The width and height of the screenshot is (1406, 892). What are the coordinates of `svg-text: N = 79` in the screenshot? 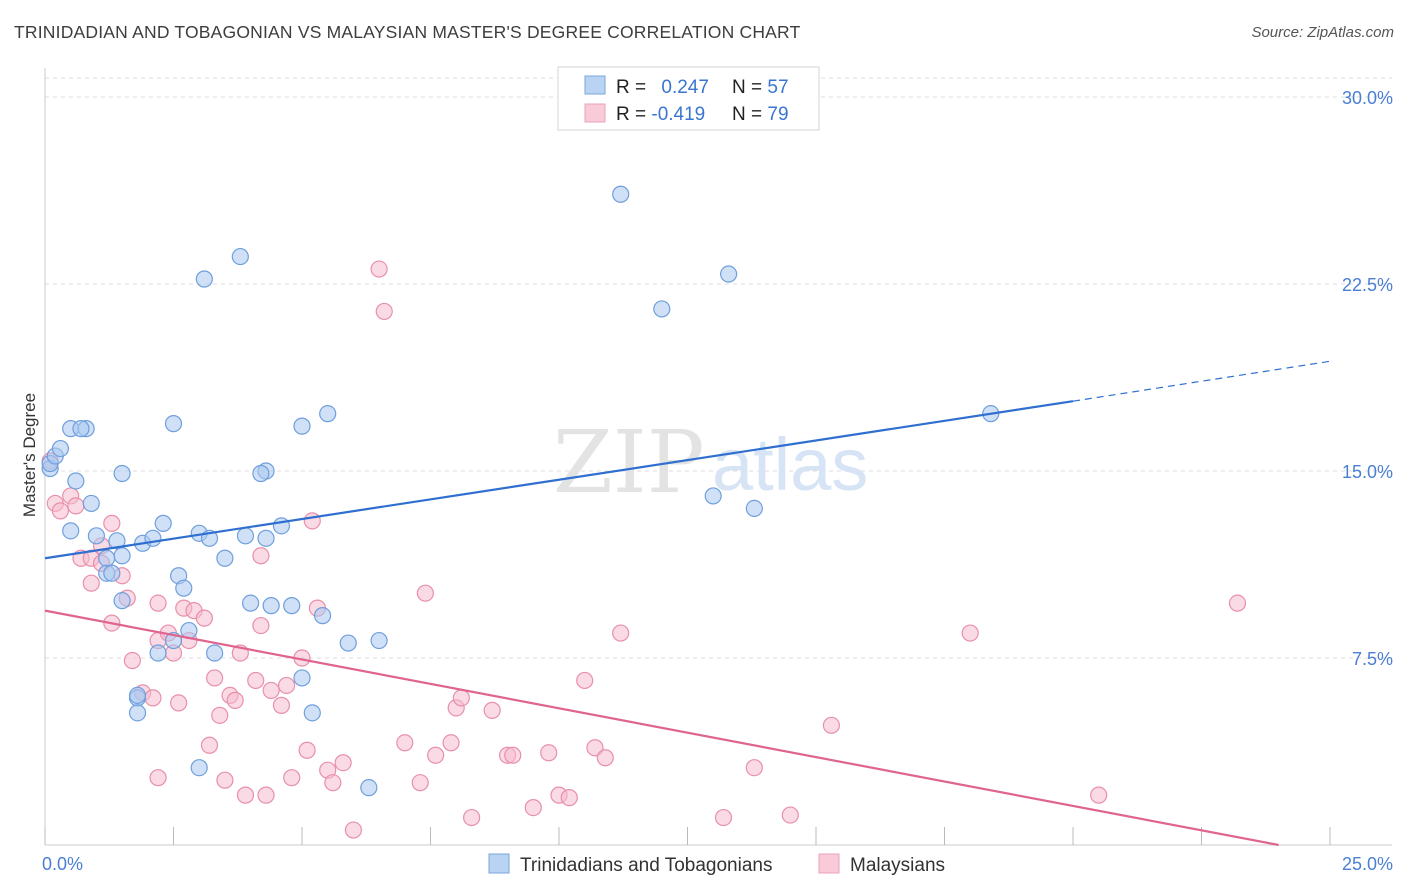 It's located at (760, 114).